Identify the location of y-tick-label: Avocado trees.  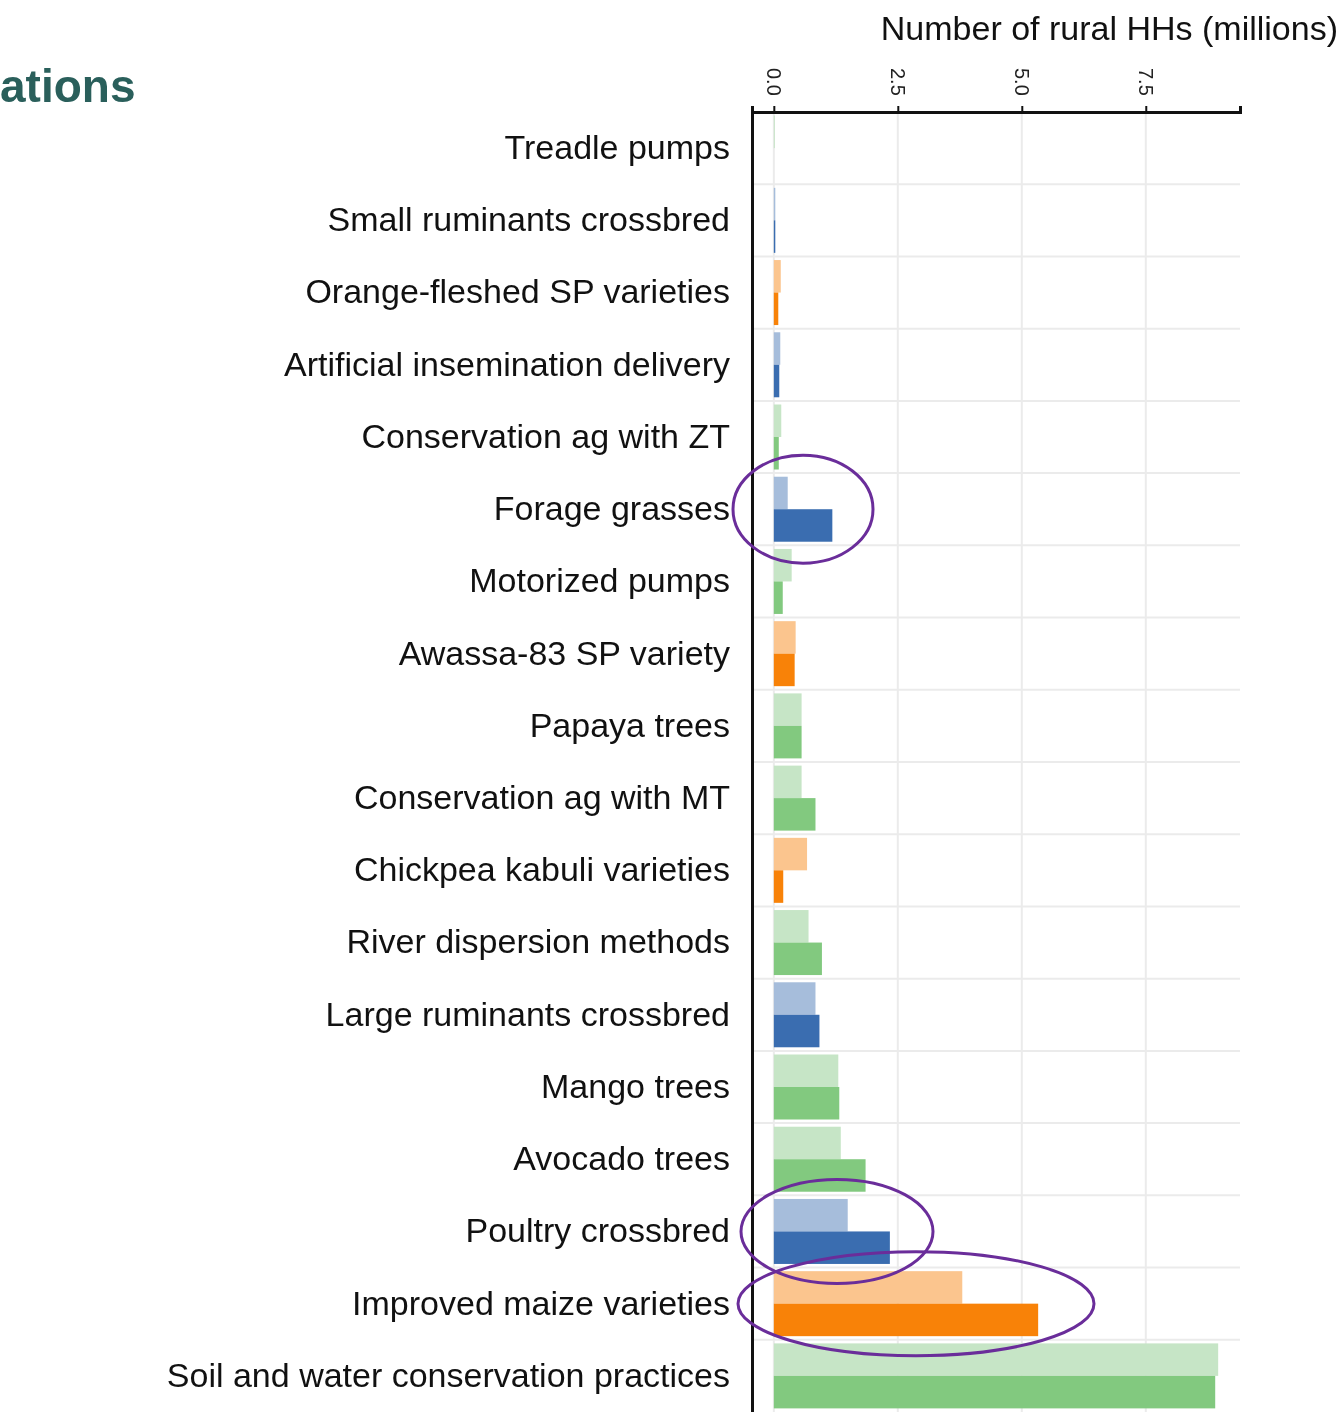
(621, 1158).